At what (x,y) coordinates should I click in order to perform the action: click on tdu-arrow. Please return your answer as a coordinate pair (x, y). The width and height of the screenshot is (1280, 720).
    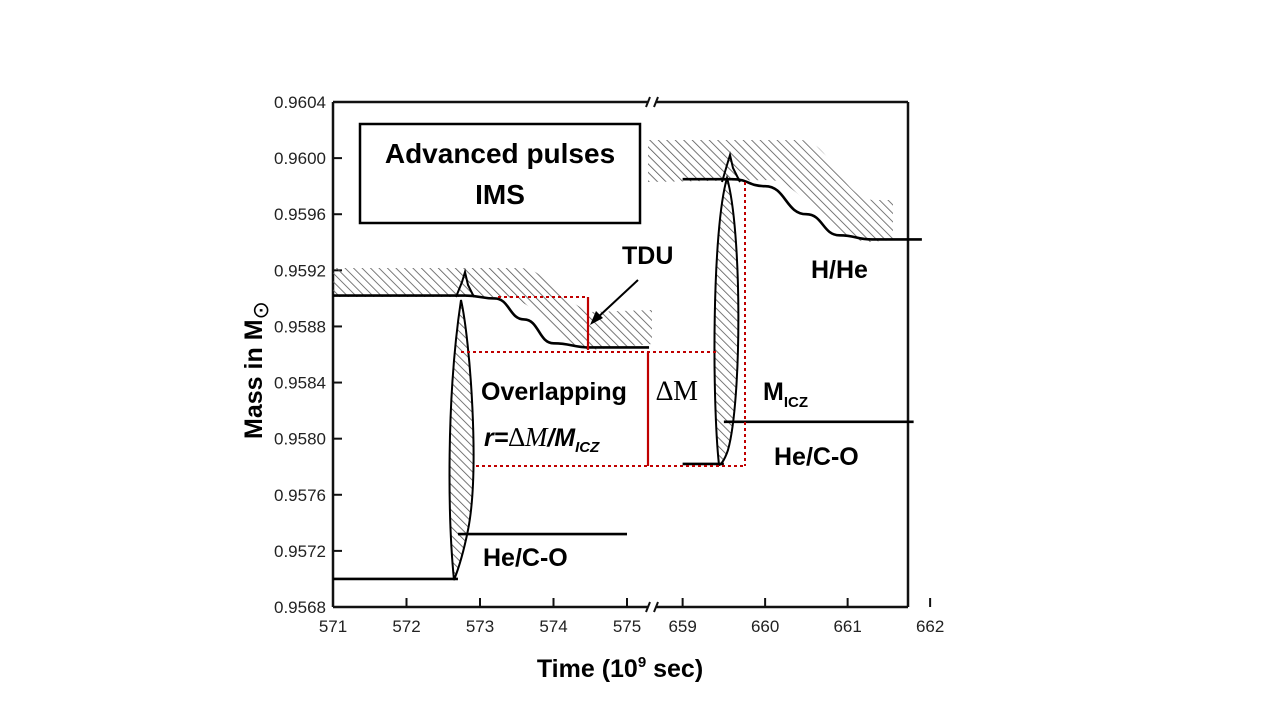
    Looking at the image, I should click on (614, 302).